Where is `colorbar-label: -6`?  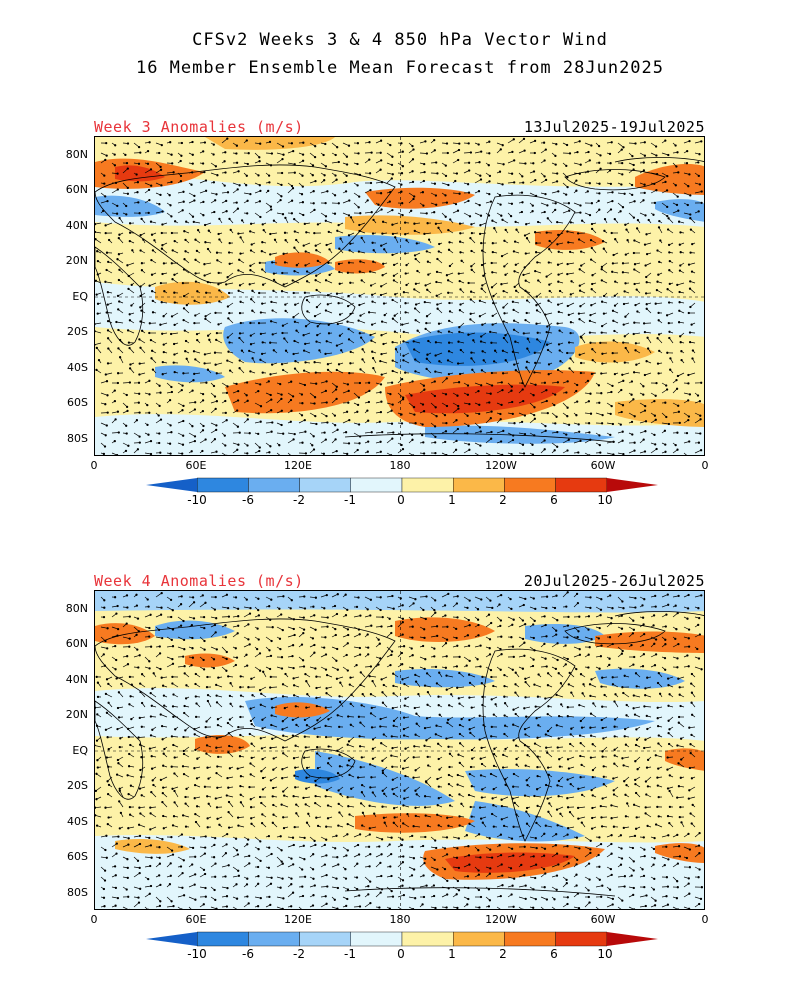
colorbar-label: -6 is located at coordinates (248, 500).